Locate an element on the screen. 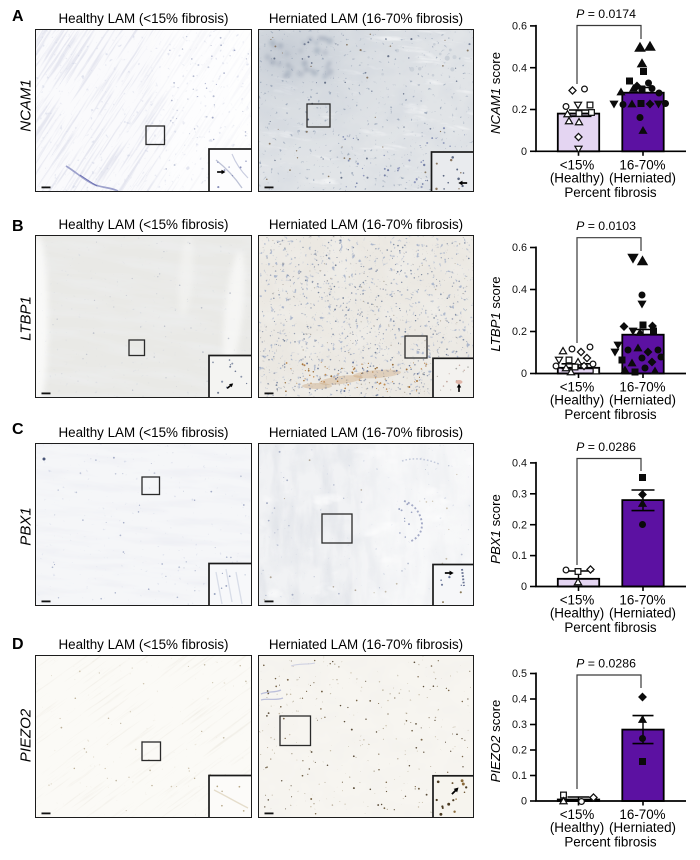 The height and width of the screenshot is (860, 700). svg-text: P = 0.0103 is located at coordinates (606, 226).